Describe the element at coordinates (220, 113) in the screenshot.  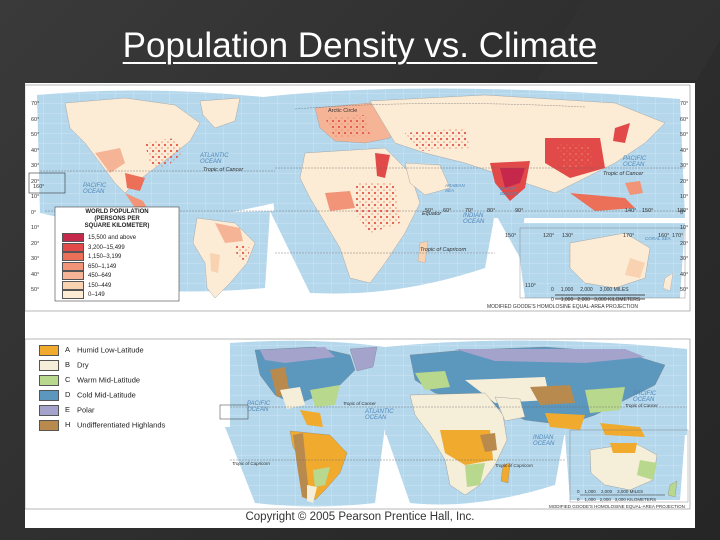
I see `greenland` at that location.